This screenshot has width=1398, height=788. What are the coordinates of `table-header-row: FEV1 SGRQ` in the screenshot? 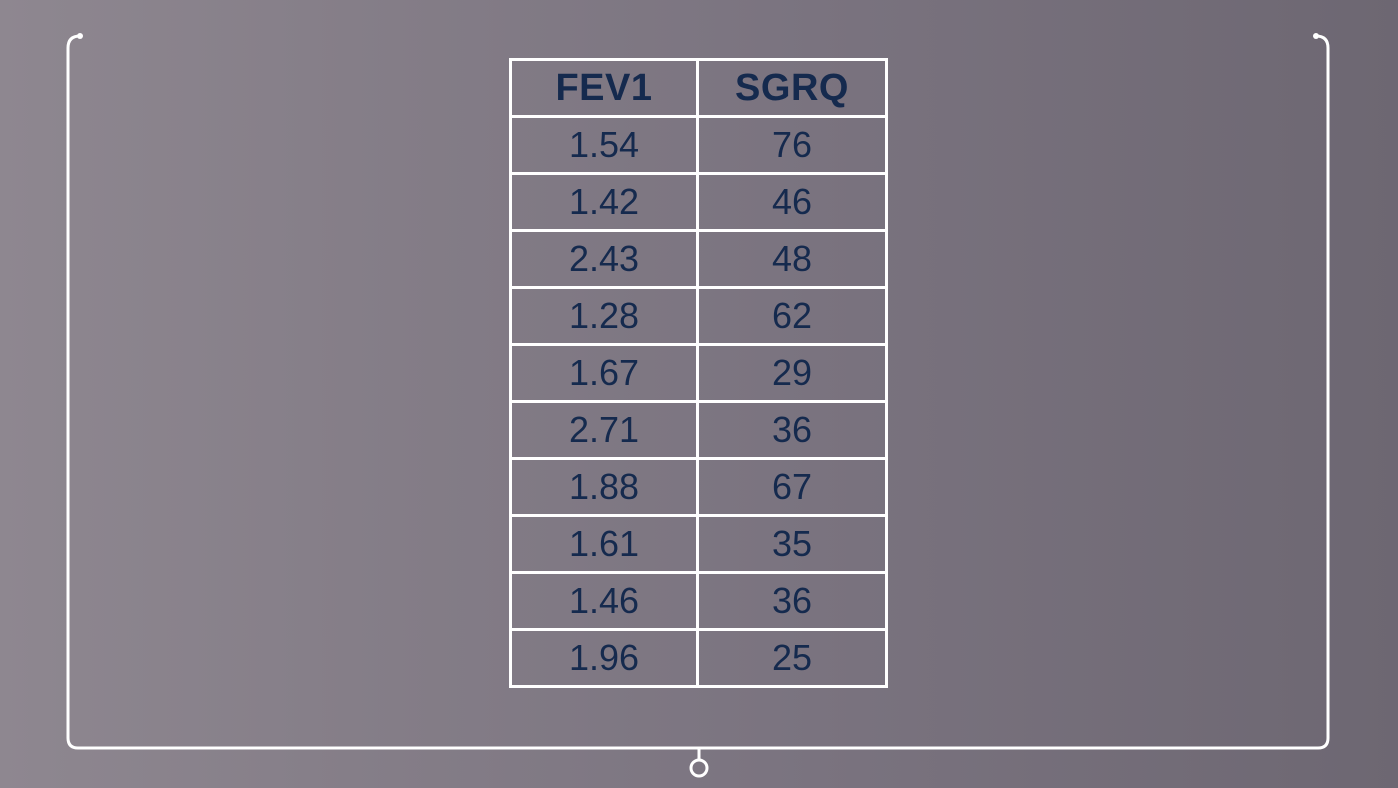 It's located at (698, 88).